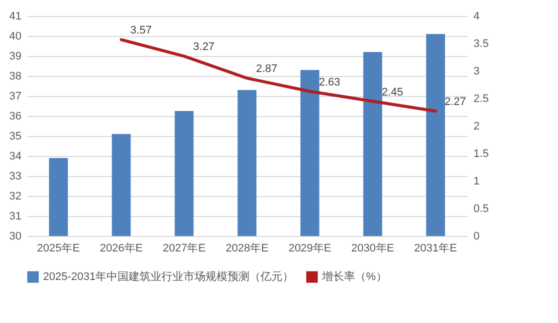 This screenshot has width=558, height=323. What do you see at coordinates (329, 82) in the screenshot?
I see `data-label: 2.63` at bounding box center [329, 82].